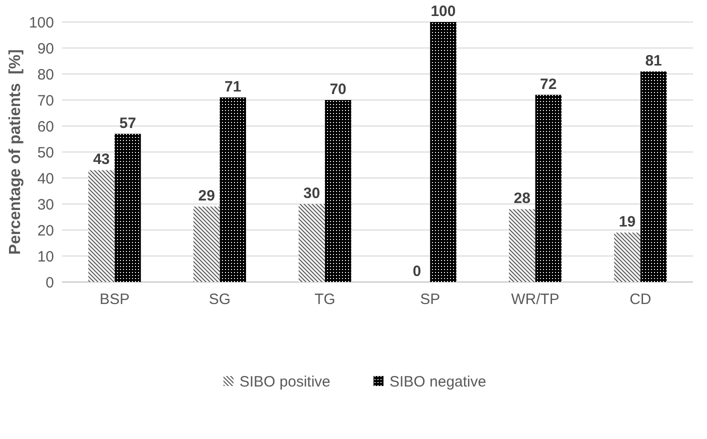 This screenshot has height=439, width=707. Describe the element at coordinates (443, 11) in the screenshot. I see `data-label: 100` at that location.